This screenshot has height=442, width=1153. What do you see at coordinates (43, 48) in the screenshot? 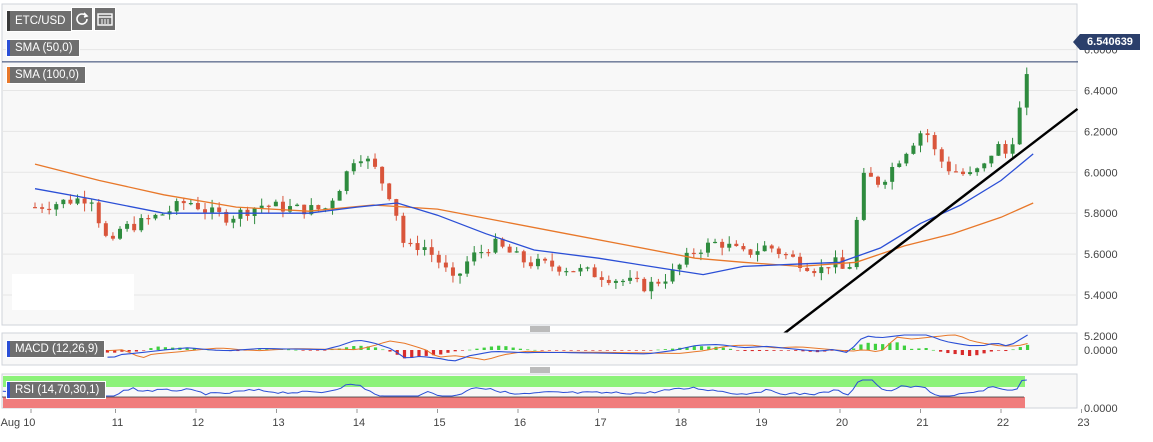
I see `sma50-legend: SMA (50,0)` at bounding box center [43, 48].